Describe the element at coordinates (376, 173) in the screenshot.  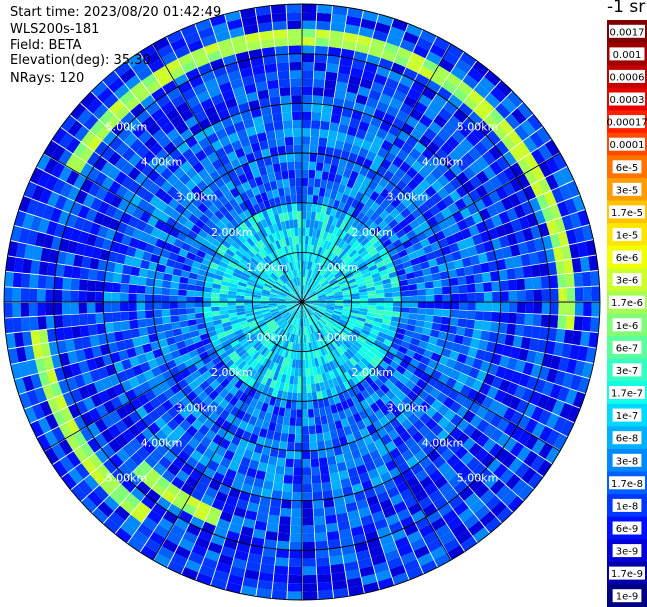
I see `azimuth-spoke` at that location.